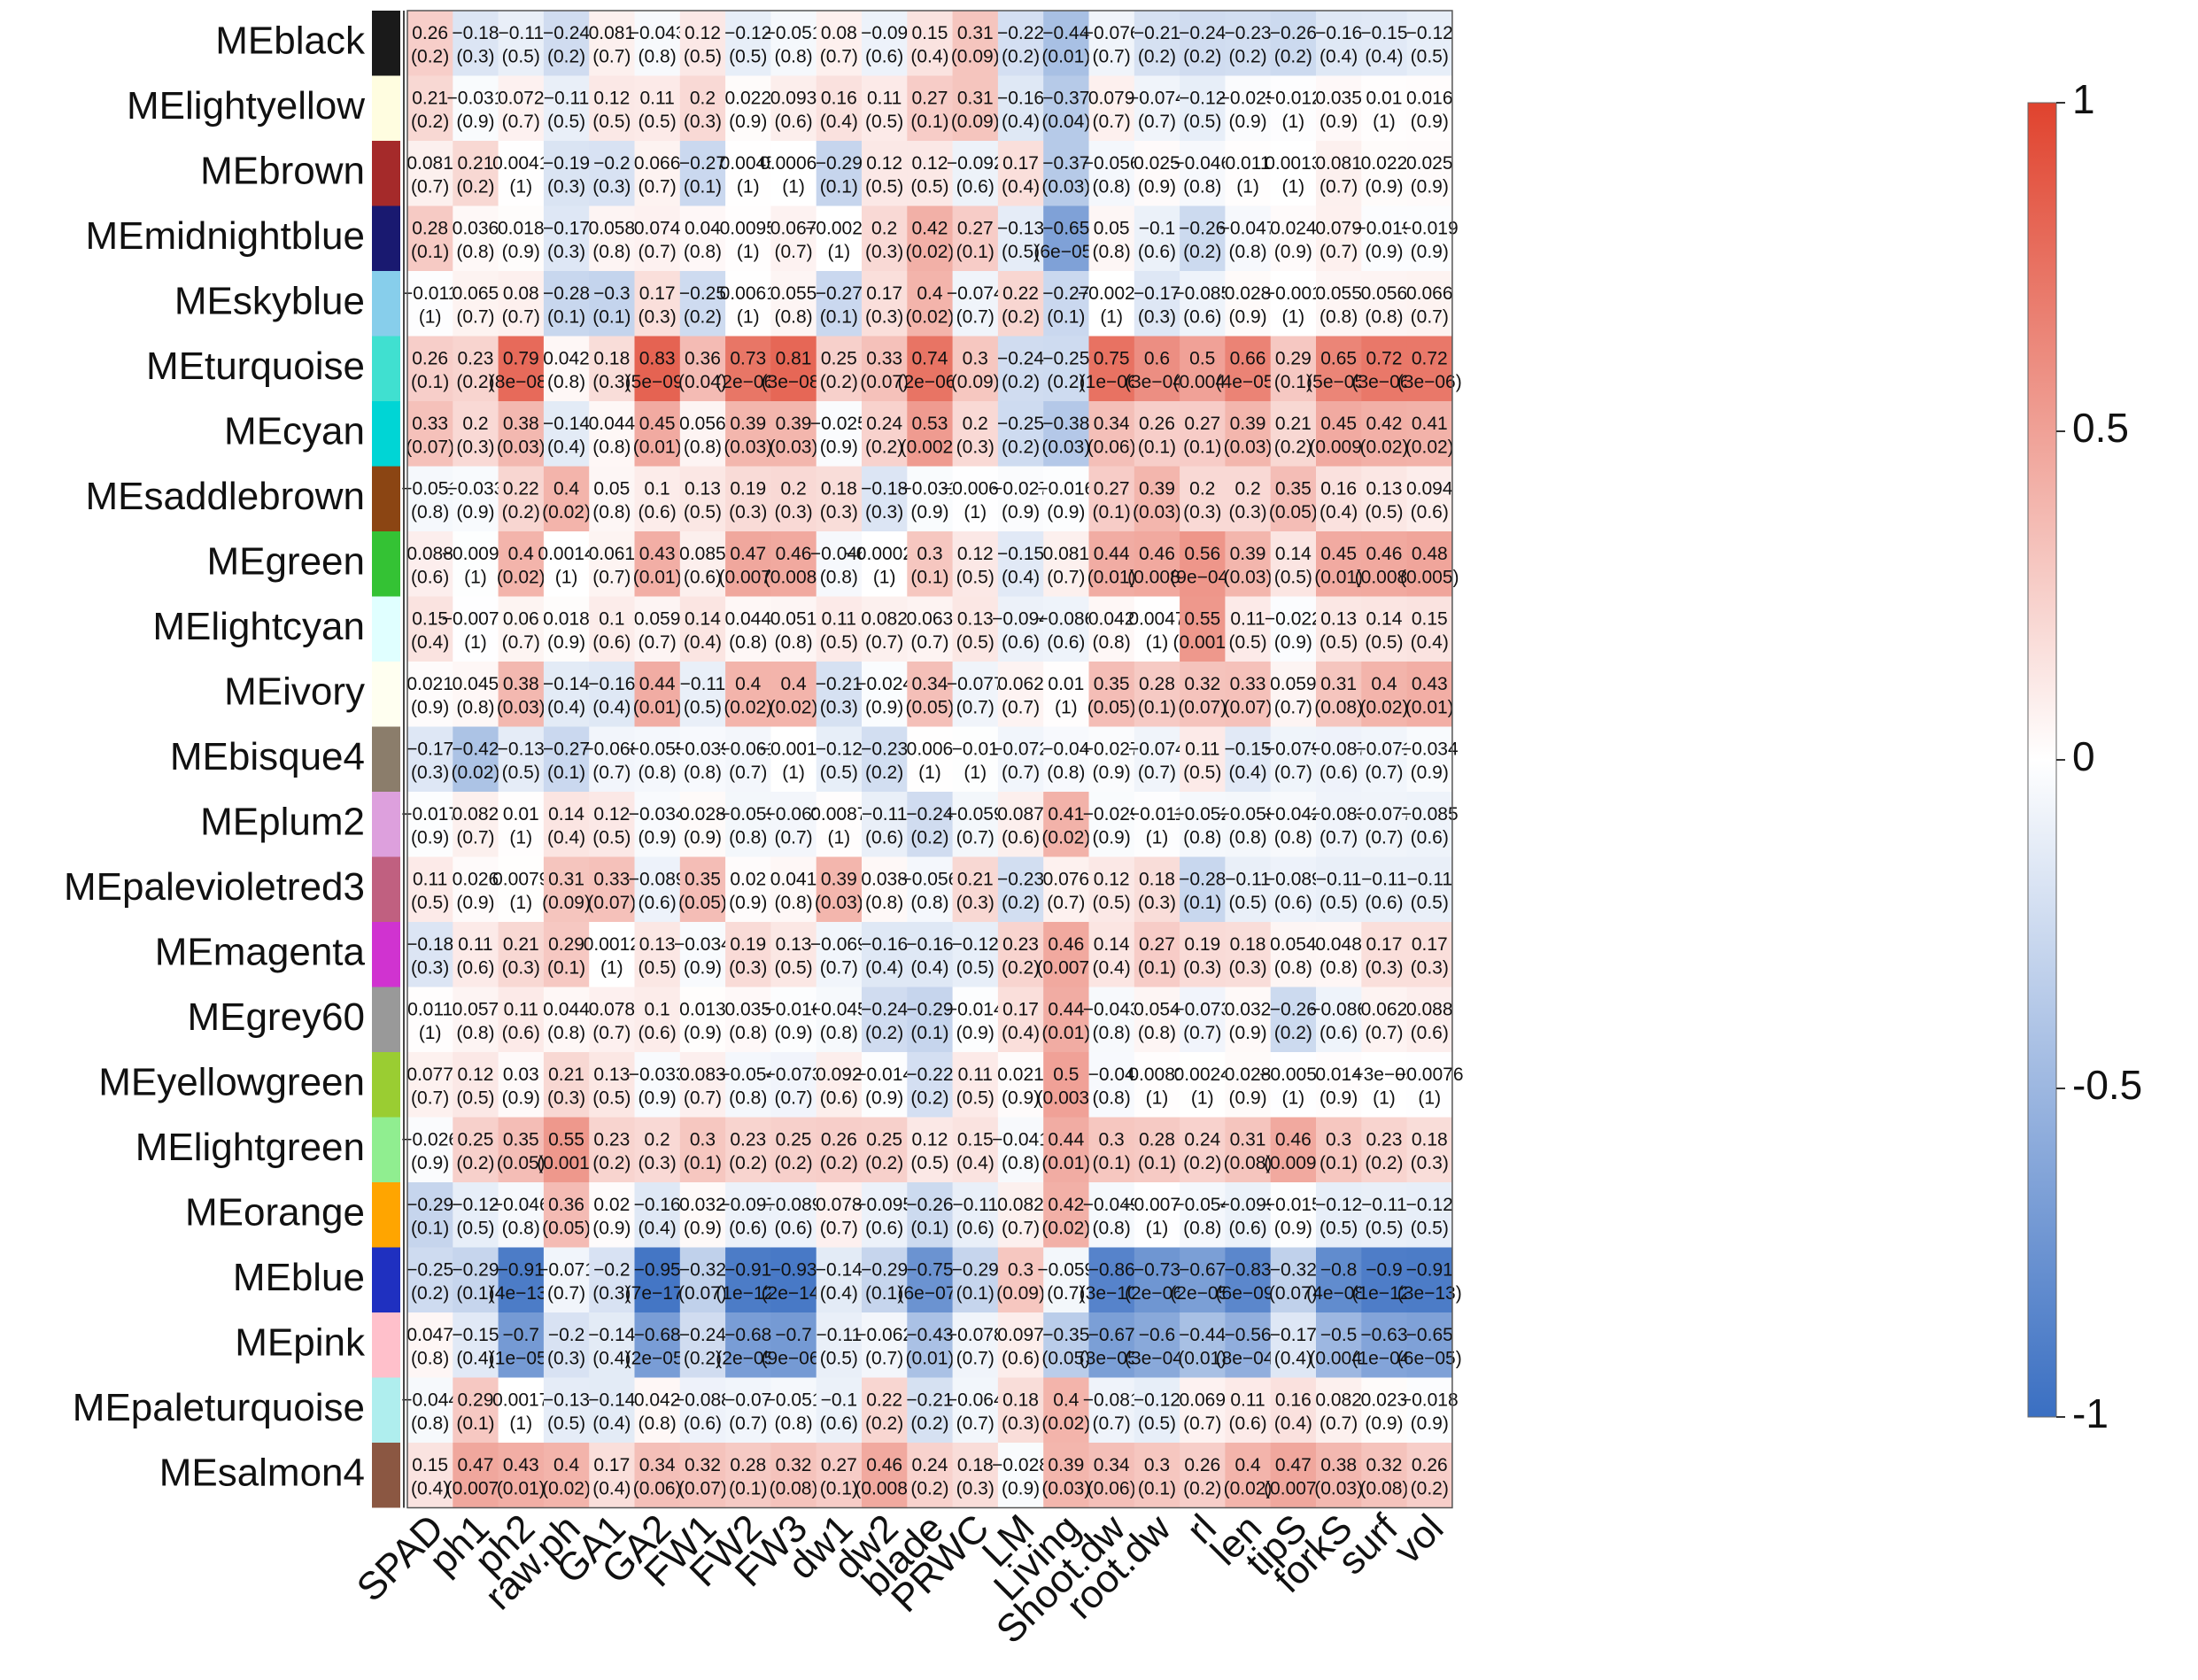  I want to click on cell-correlation-label: 0.02, so click(748, 880).